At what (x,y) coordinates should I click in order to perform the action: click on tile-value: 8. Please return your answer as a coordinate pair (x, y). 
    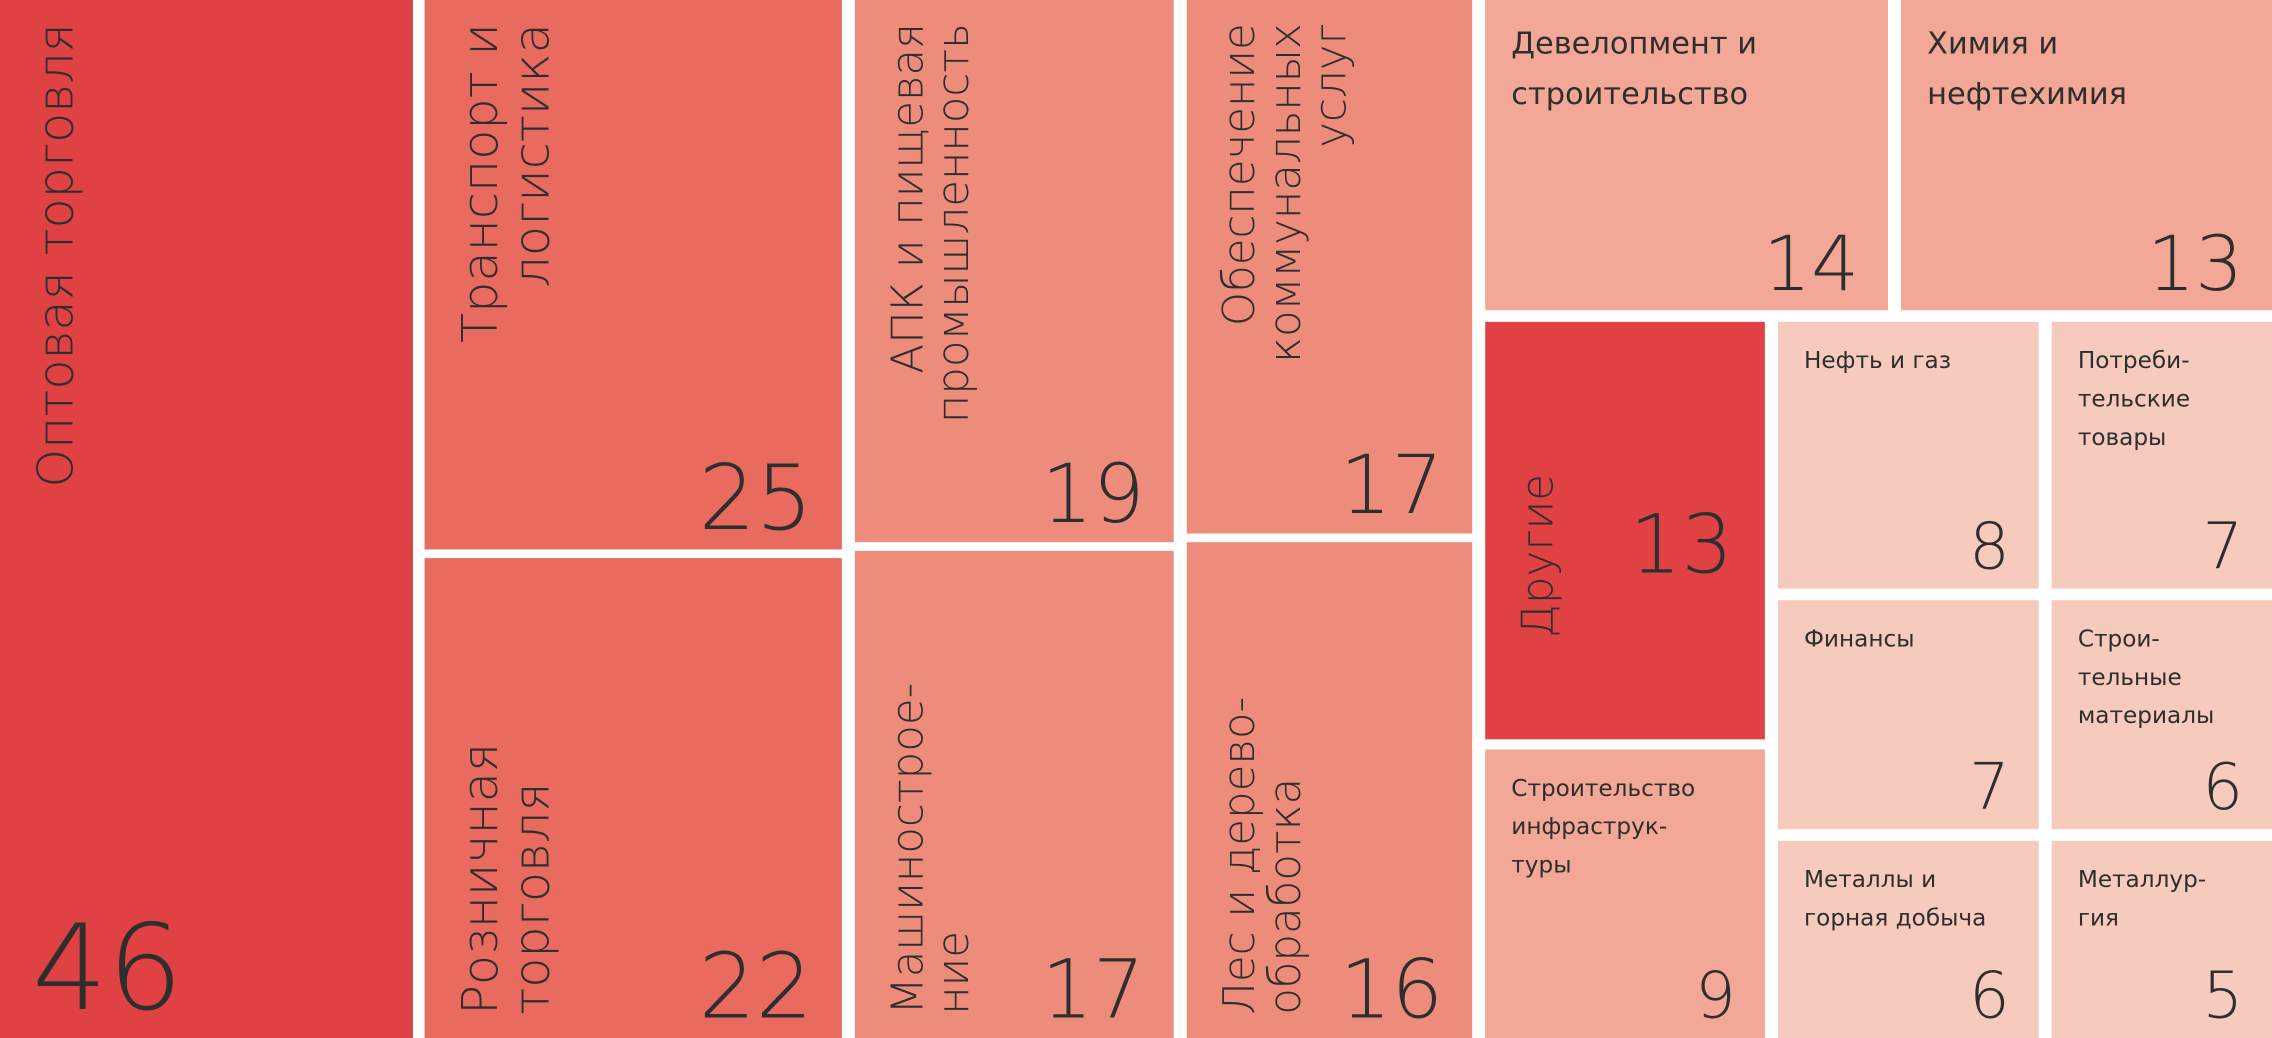
    Looking at the image, I should click on (1989, 547).